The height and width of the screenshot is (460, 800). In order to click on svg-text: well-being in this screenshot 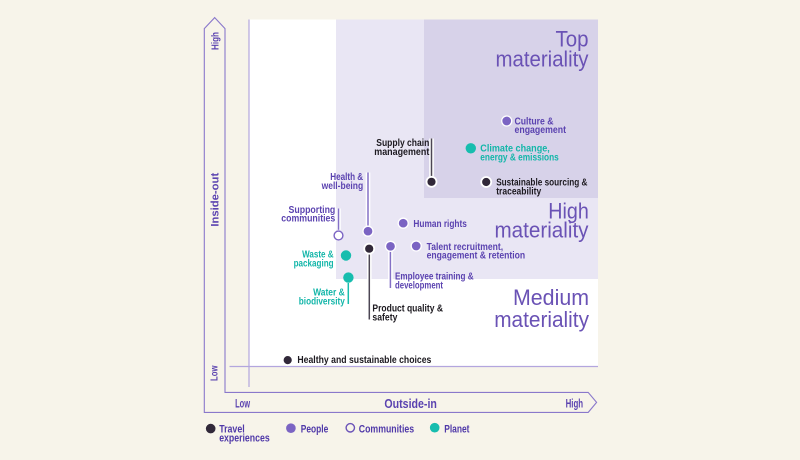, I will do `click(342, 186)`.